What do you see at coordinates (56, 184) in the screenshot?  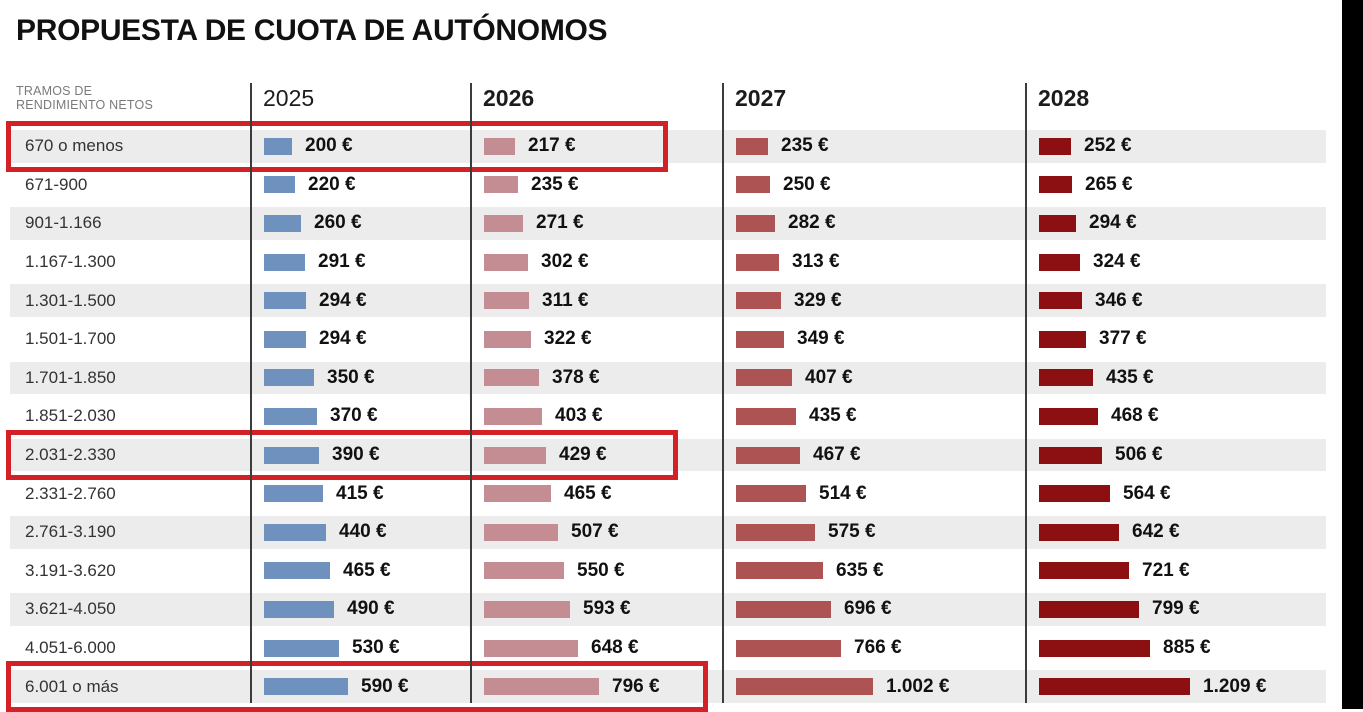 I see `row-label: 671-900` at bounding box center [56, 184].